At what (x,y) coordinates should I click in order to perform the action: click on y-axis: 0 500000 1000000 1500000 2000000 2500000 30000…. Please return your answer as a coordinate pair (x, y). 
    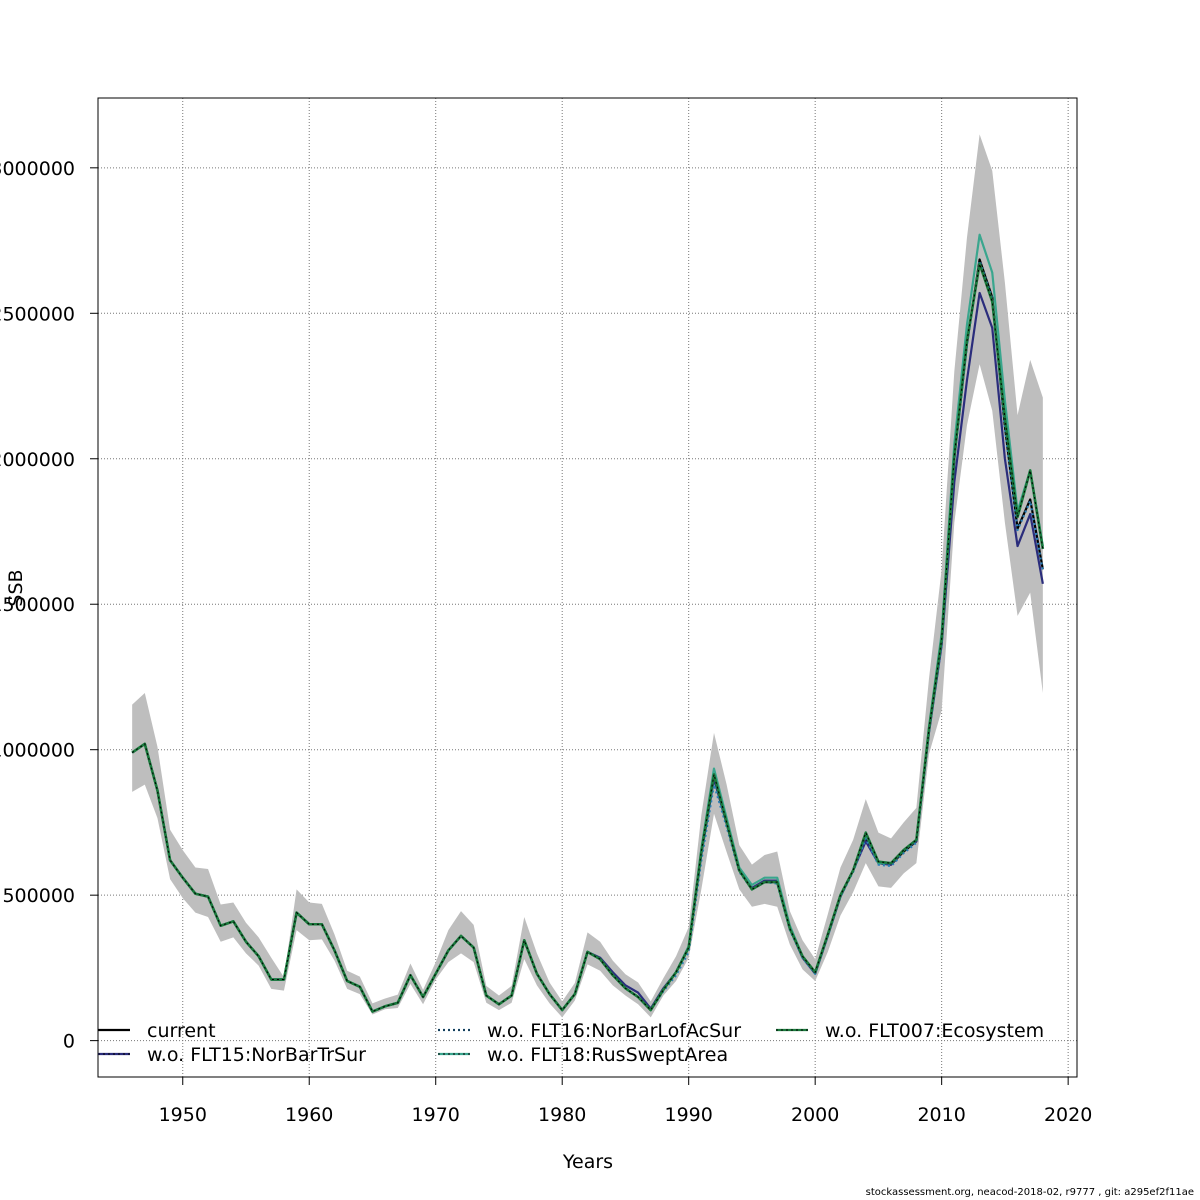
    Looking at the image, I should click on (49, 605).